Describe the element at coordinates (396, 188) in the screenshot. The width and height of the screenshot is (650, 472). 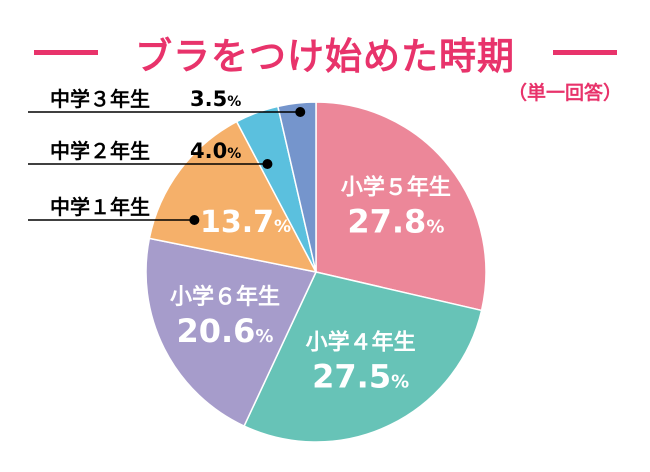
I see `slice-label: 小学５年生` at that location.